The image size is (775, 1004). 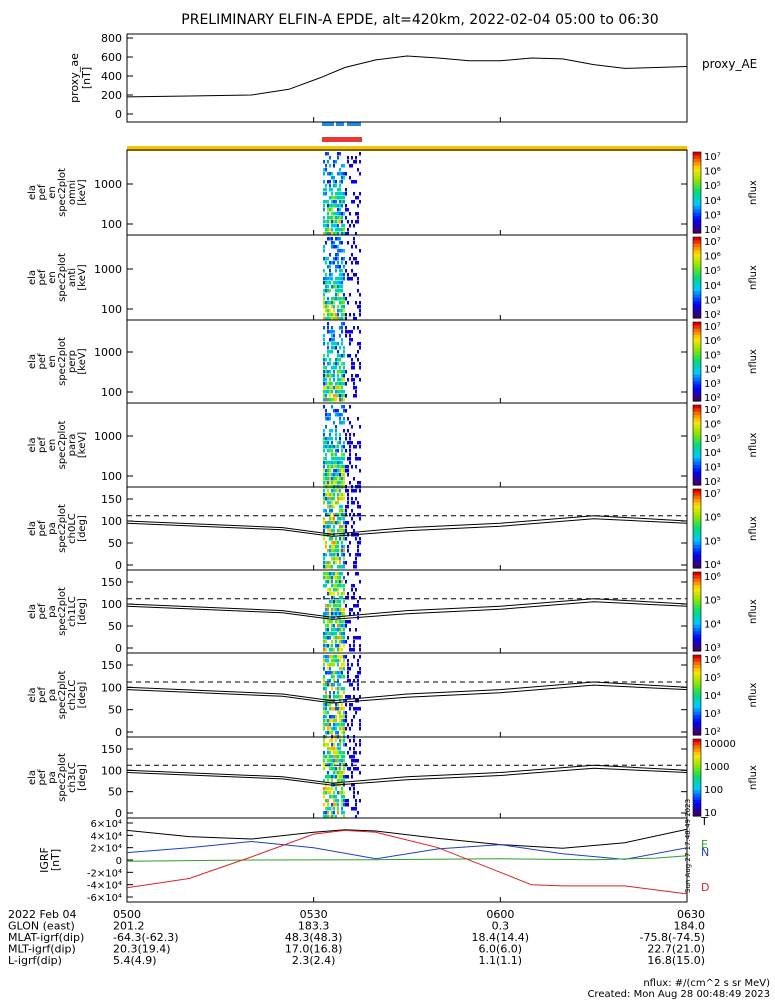 What do you see at coordinates (501, 949) in the screenshot?
I see `footer-row-value: 6.0(6.0)` at bounding box center [501, 949].